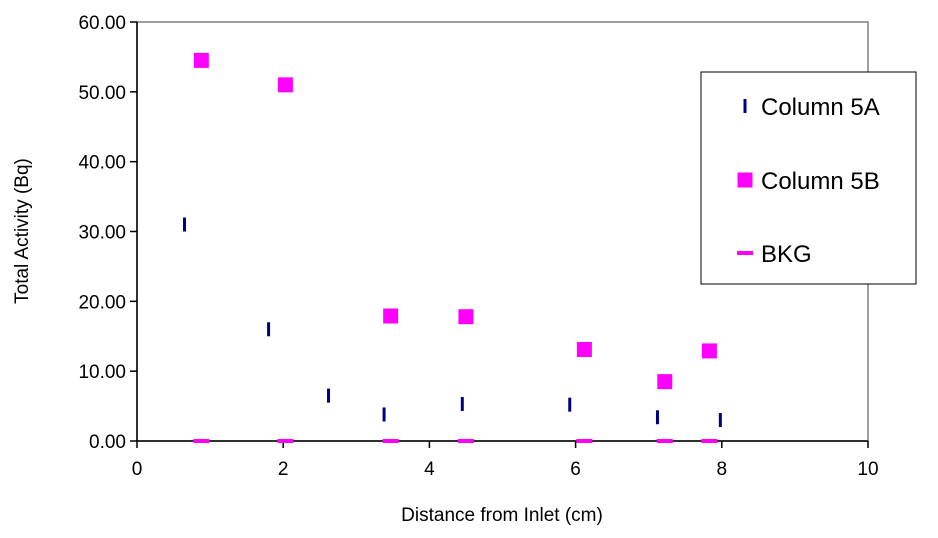 The width and height of the screenshot is (938, 538). Describe the element at coordinates (137, 469) in the screenshot. I see `x-tick-label: 0` at that location.